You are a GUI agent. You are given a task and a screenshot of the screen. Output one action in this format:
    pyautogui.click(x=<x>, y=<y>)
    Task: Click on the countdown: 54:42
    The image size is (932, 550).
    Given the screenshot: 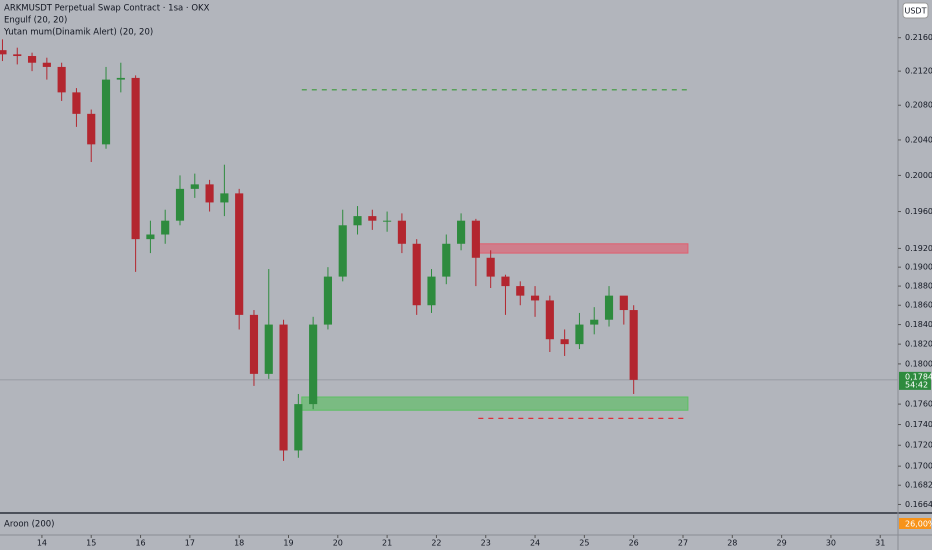 What is the action you would take?
    pyautogui.click(x=916, y=384)
    